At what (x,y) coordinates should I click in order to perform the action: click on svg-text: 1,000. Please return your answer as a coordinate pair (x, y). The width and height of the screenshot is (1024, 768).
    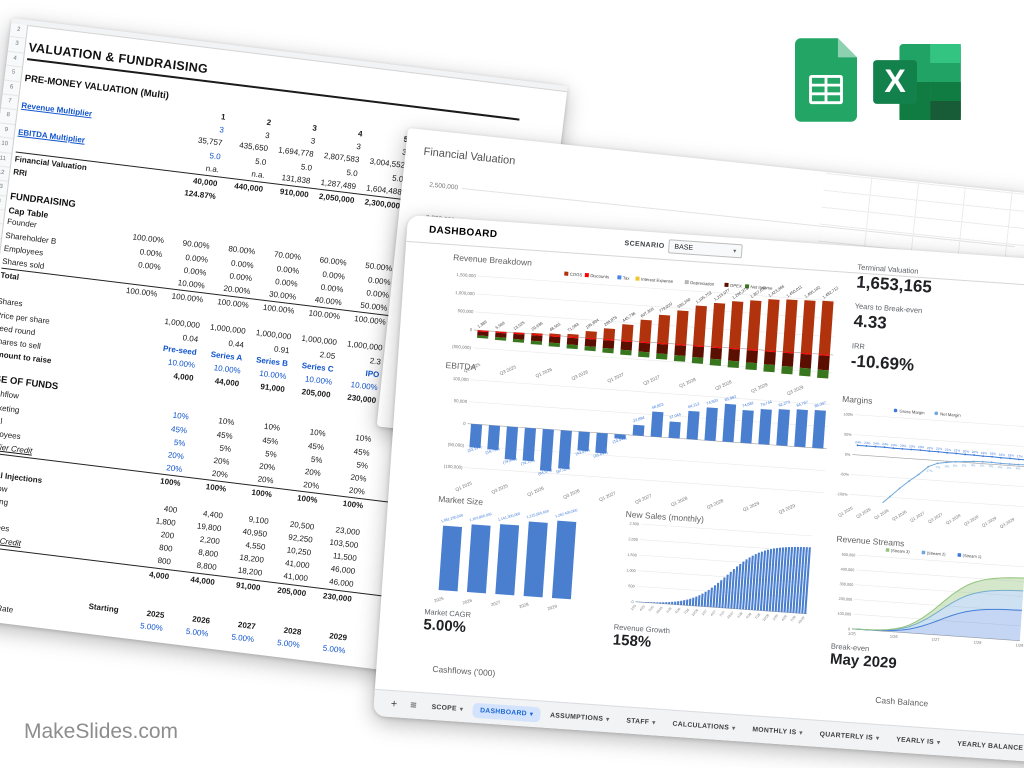
    Looking at the image, I should click on (631, 570).